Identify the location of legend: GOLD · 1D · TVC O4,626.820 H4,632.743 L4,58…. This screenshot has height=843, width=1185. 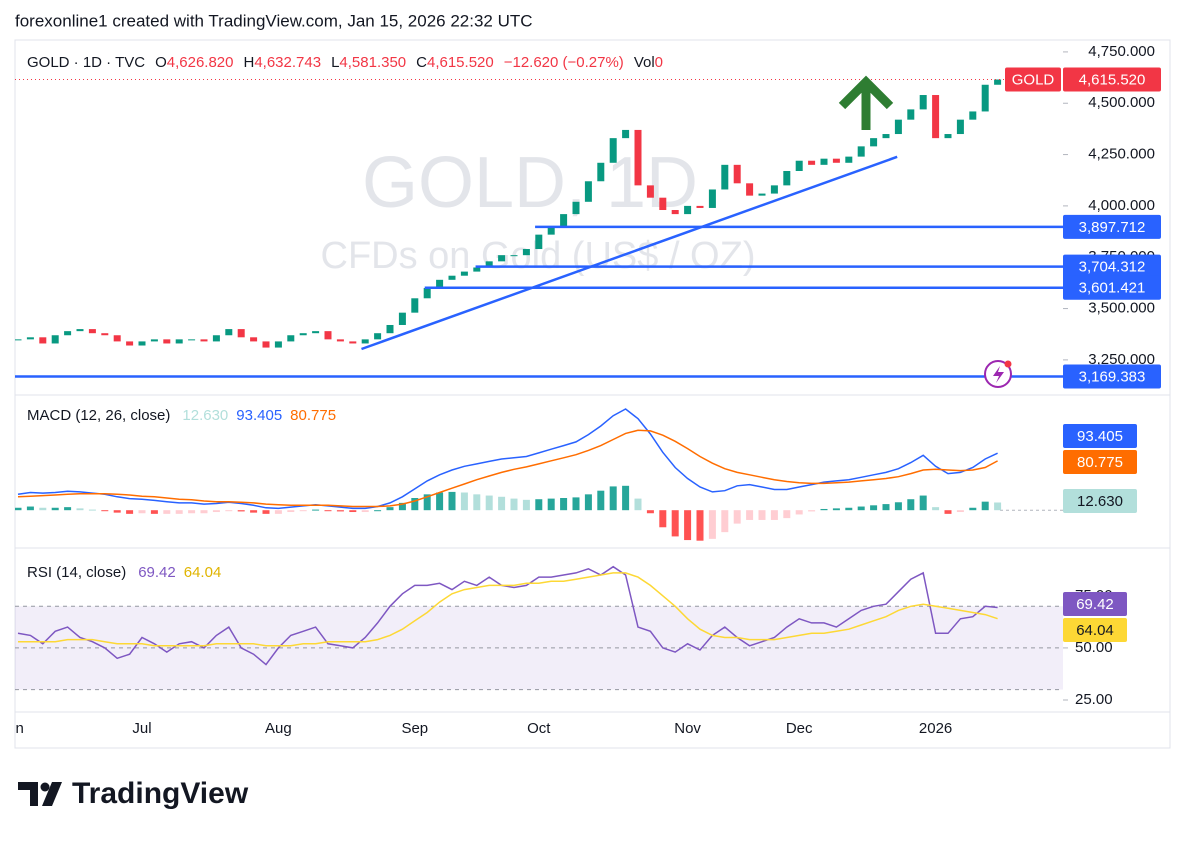
(345, 62).